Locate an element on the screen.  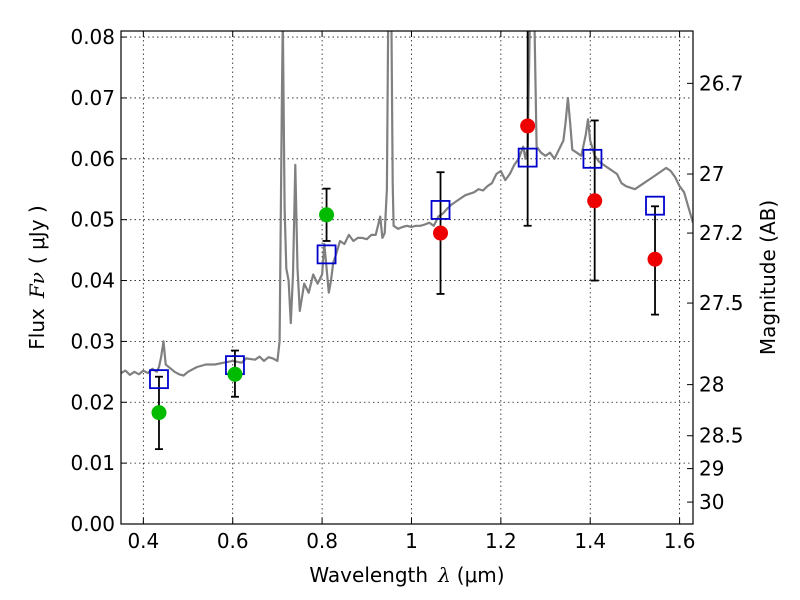
y-tick-label: 0.04 is located at coordinates (92, 281).